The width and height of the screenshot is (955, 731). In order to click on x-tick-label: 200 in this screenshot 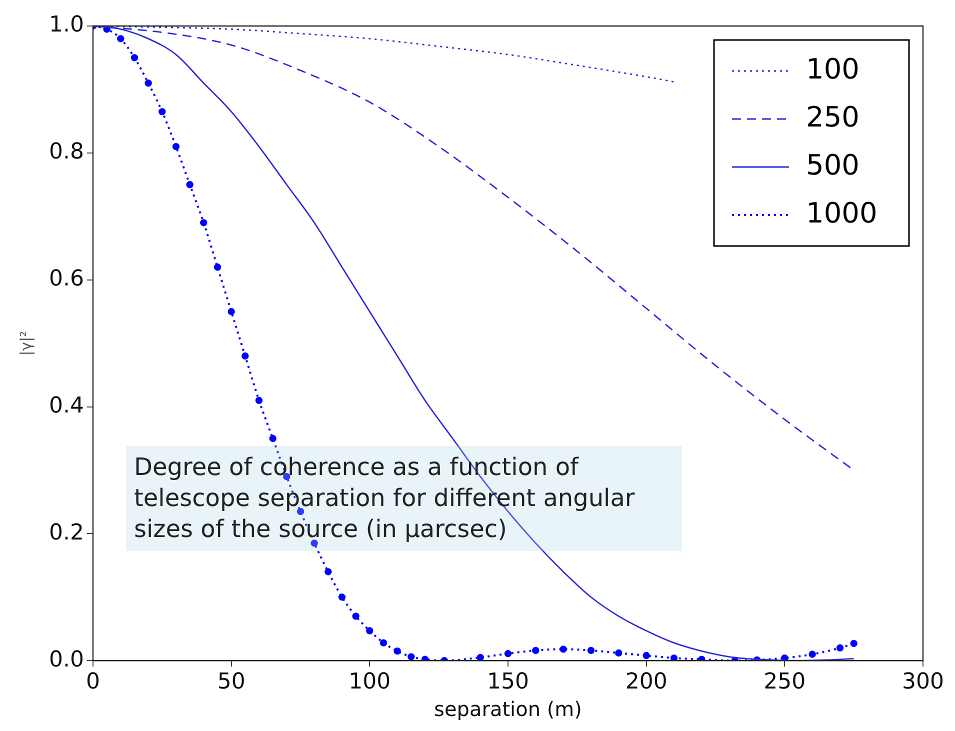, I will do `click(646, 682)`.